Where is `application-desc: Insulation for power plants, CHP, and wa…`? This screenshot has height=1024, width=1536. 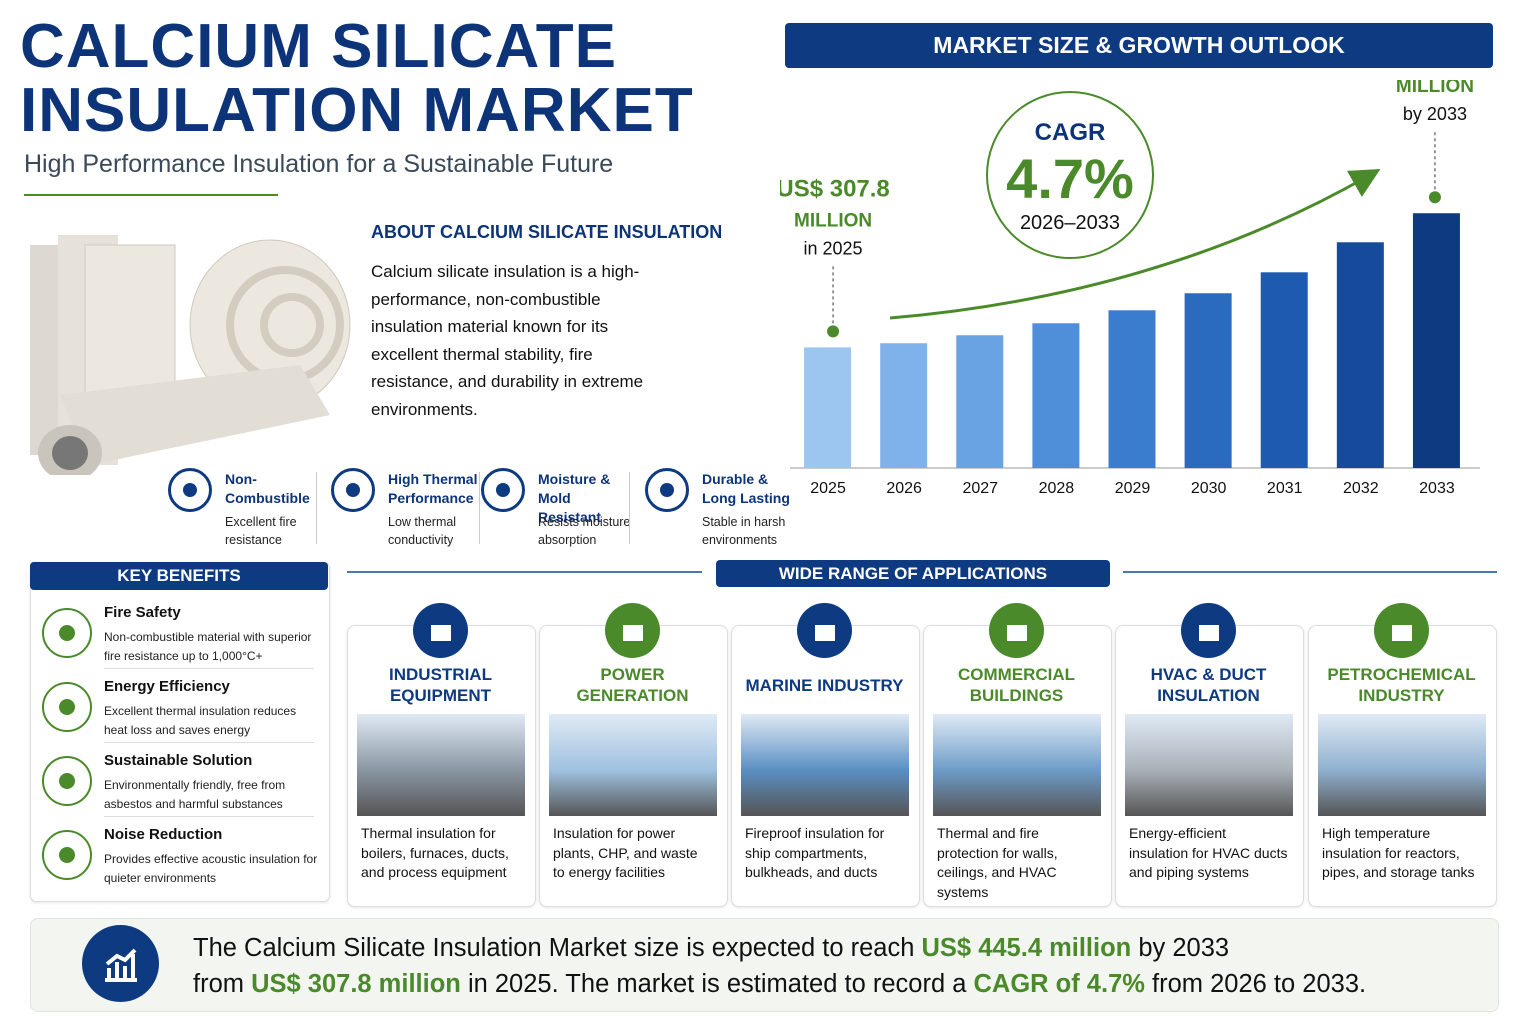
application-desc: Insulation for power plants, CHP, and wa… is located at coordinates (625, 852).